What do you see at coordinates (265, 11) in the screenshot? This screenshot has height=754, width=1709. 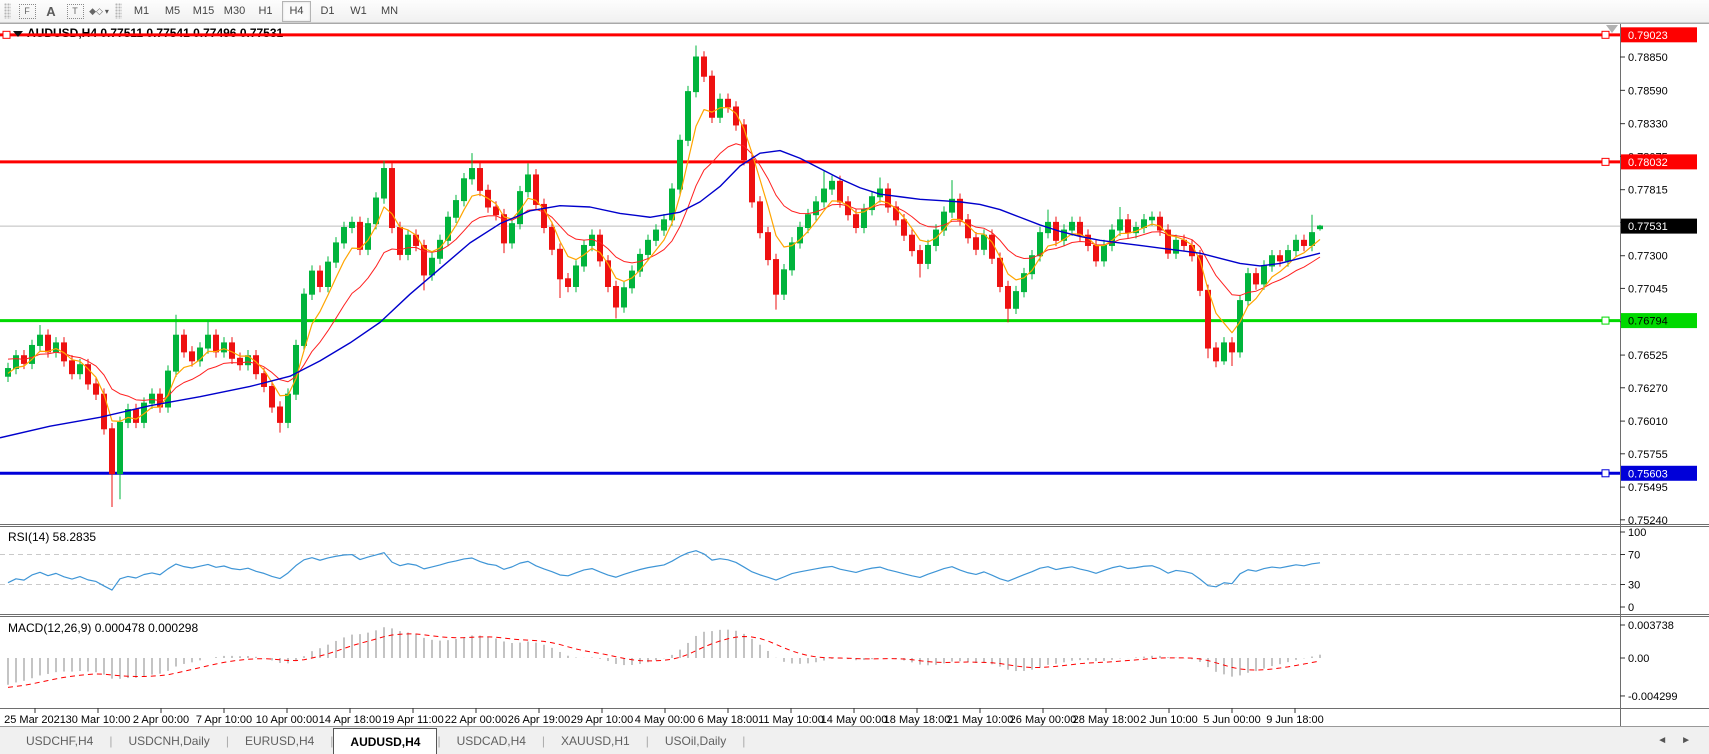 I see `tf-button-h1: H1` at bounding box center [265, 11].